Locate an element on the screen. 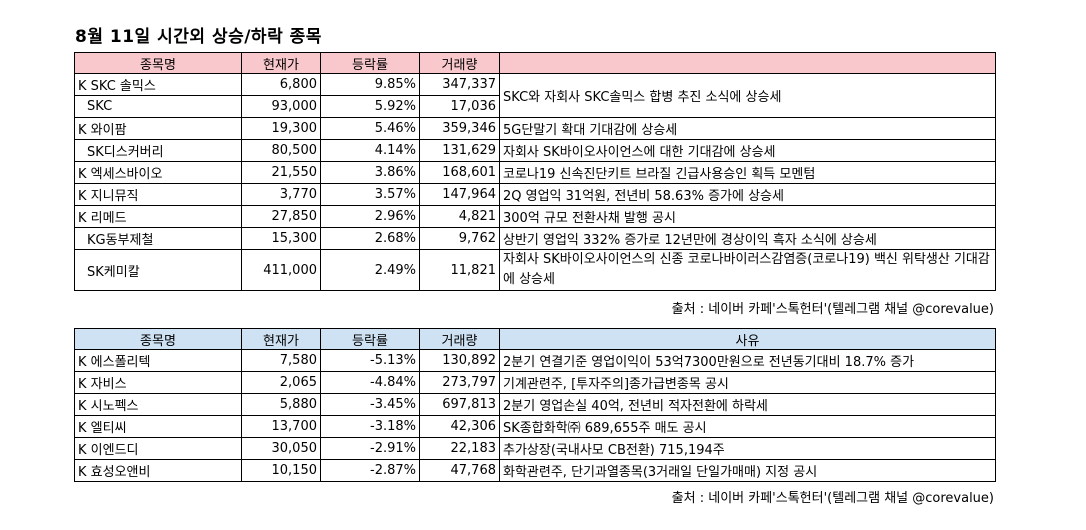  stock-name: K 효성오앤비 is located at coordinates (158, 470).